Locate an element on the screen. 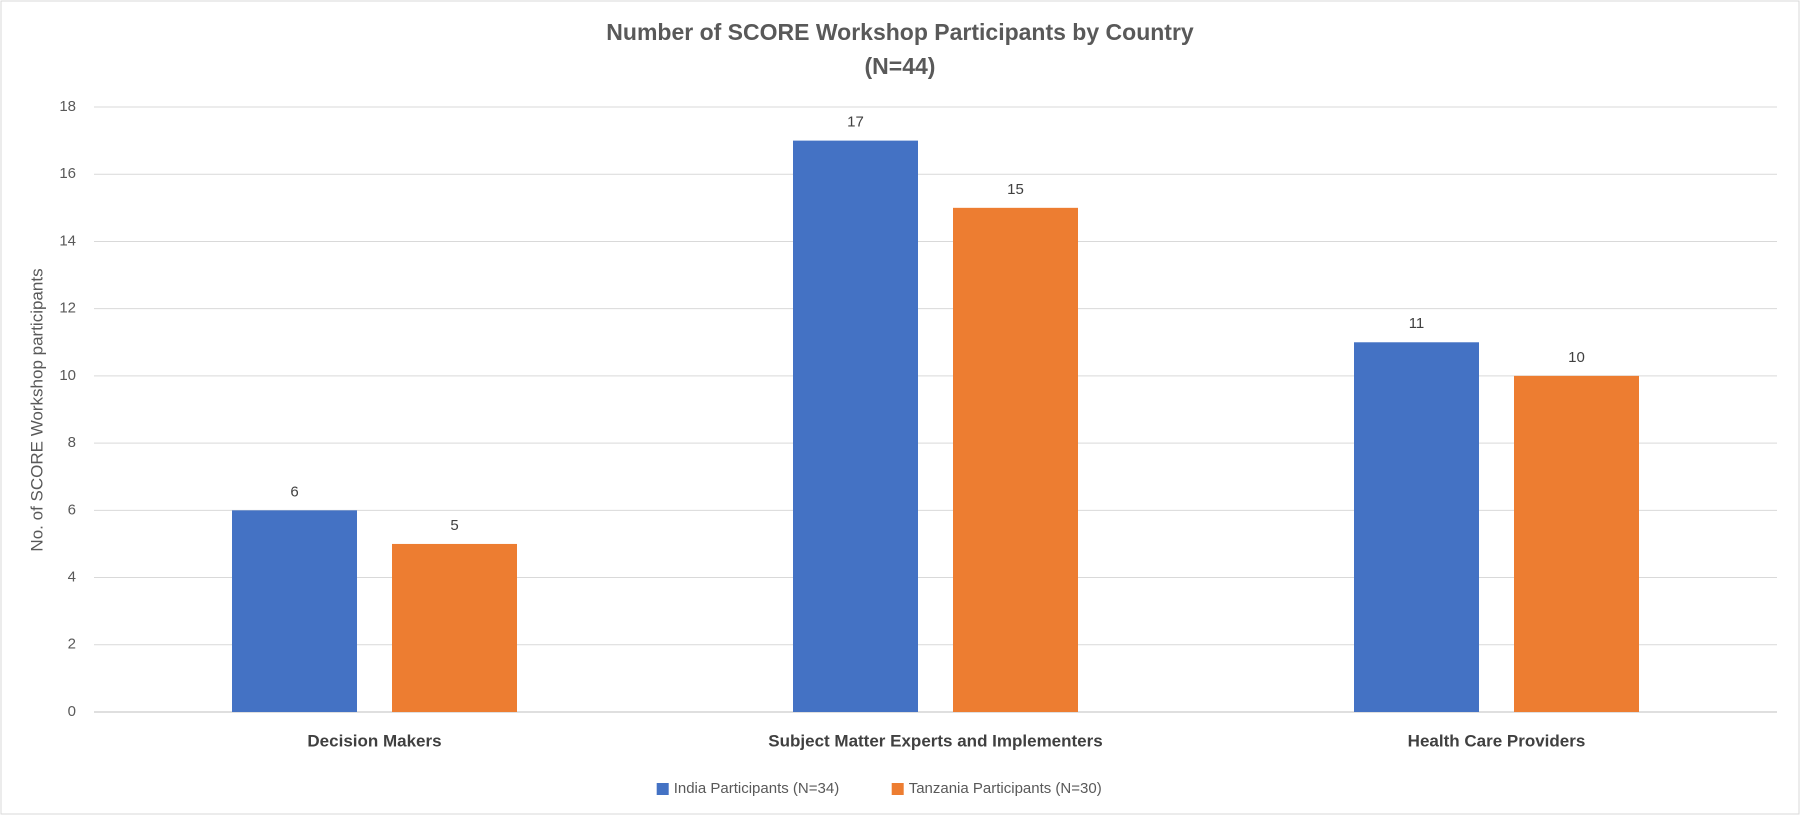 This screenshot has width=1800, height=815. x-tick-label: Decision Makers is located at coordinates (374, 740).